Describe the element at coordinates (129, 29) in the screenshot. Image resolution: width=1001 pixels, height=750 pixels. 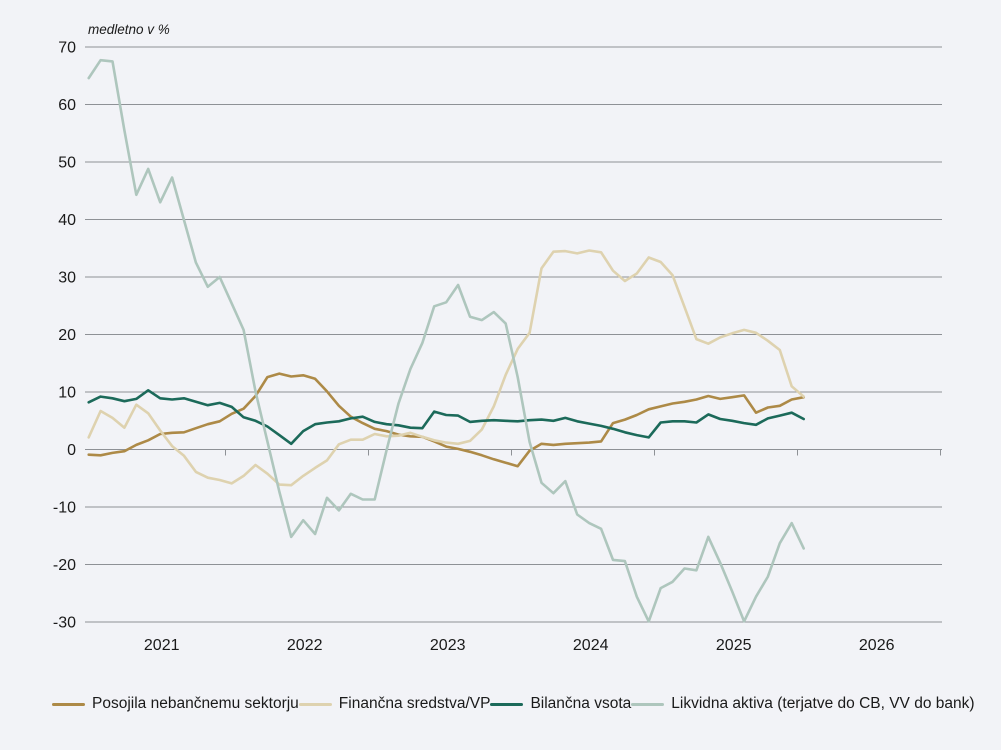
I see `y-axis-unit-label: medletno v %` at that location.